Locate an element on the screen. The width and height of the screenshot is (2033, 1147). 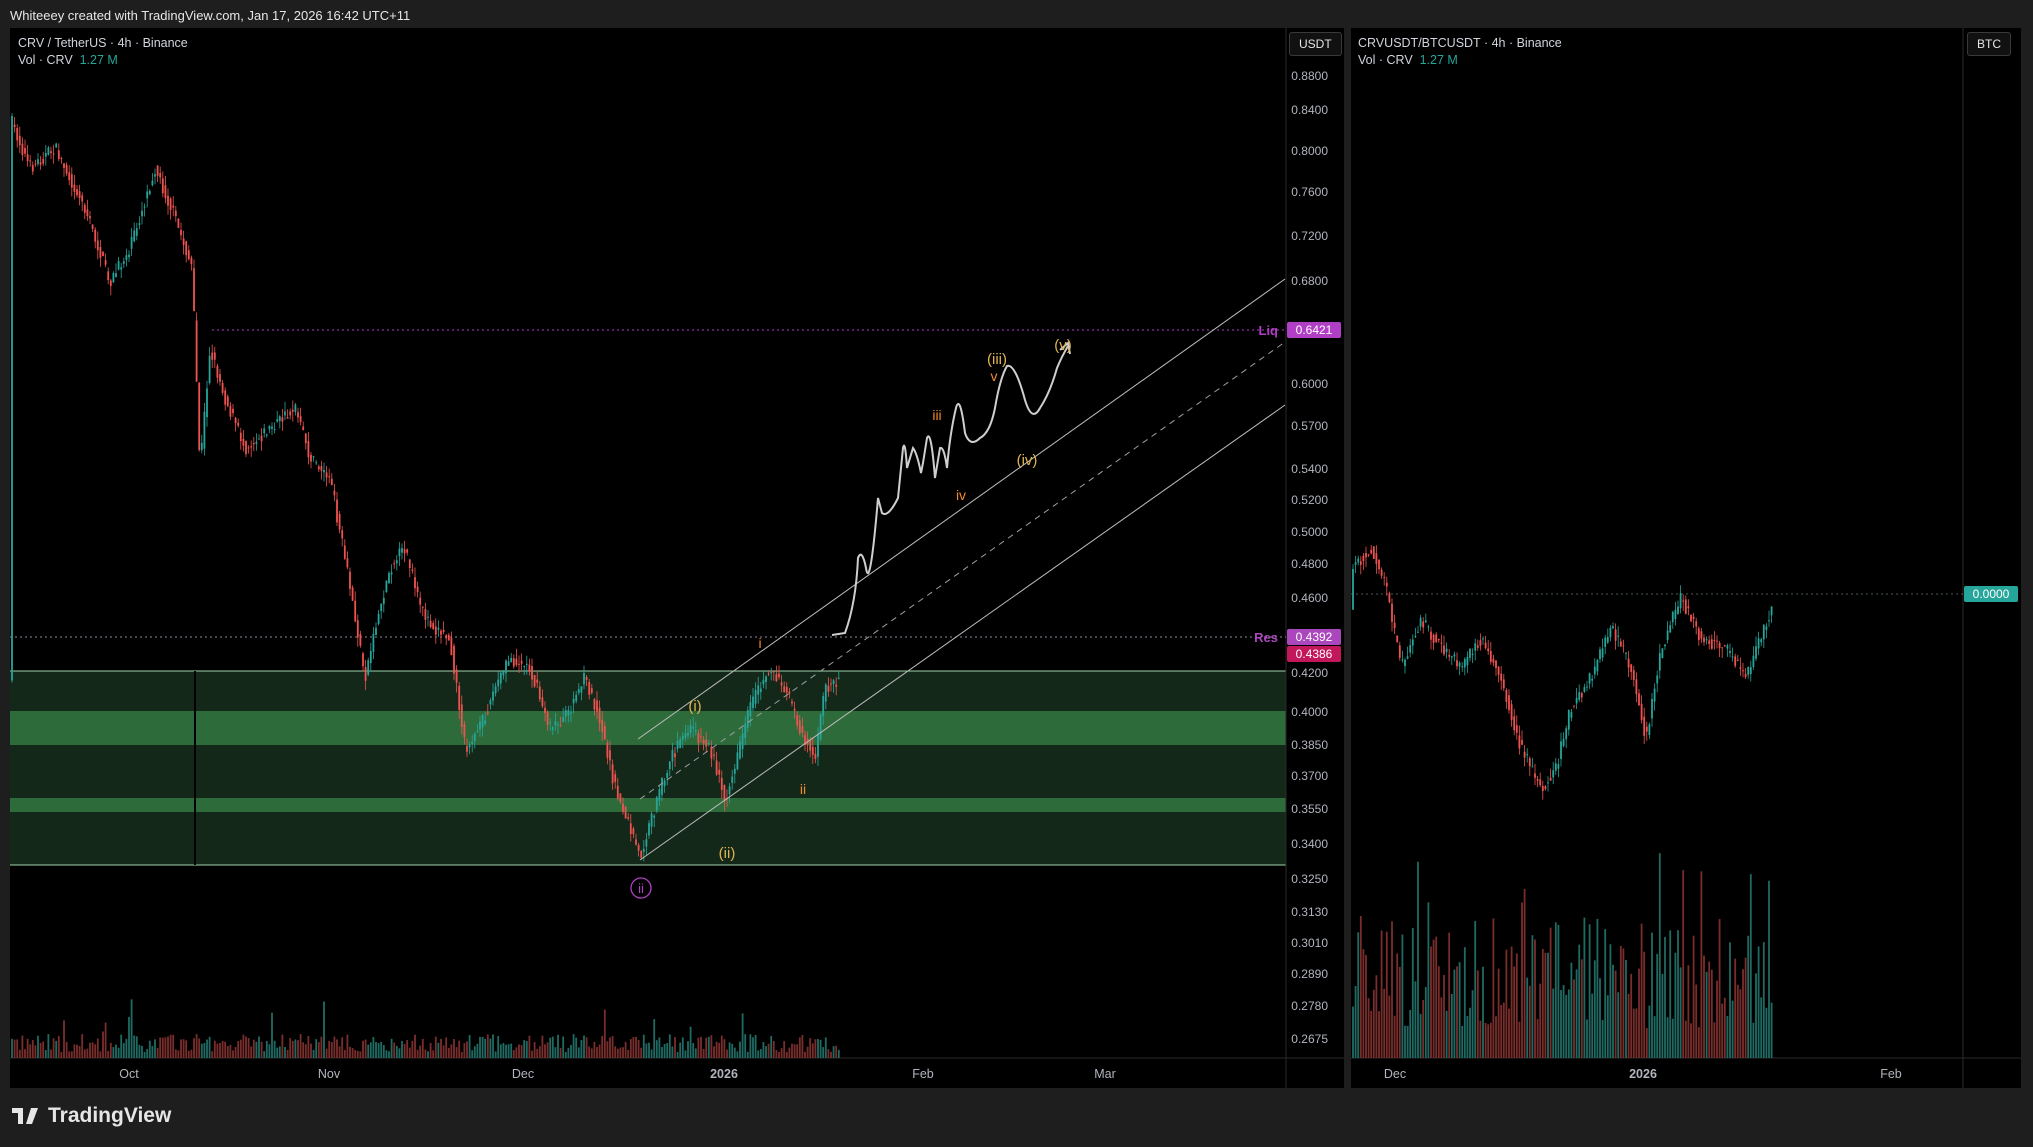
tradingview-logo: TradingView is located at coordinates (91, 1116).